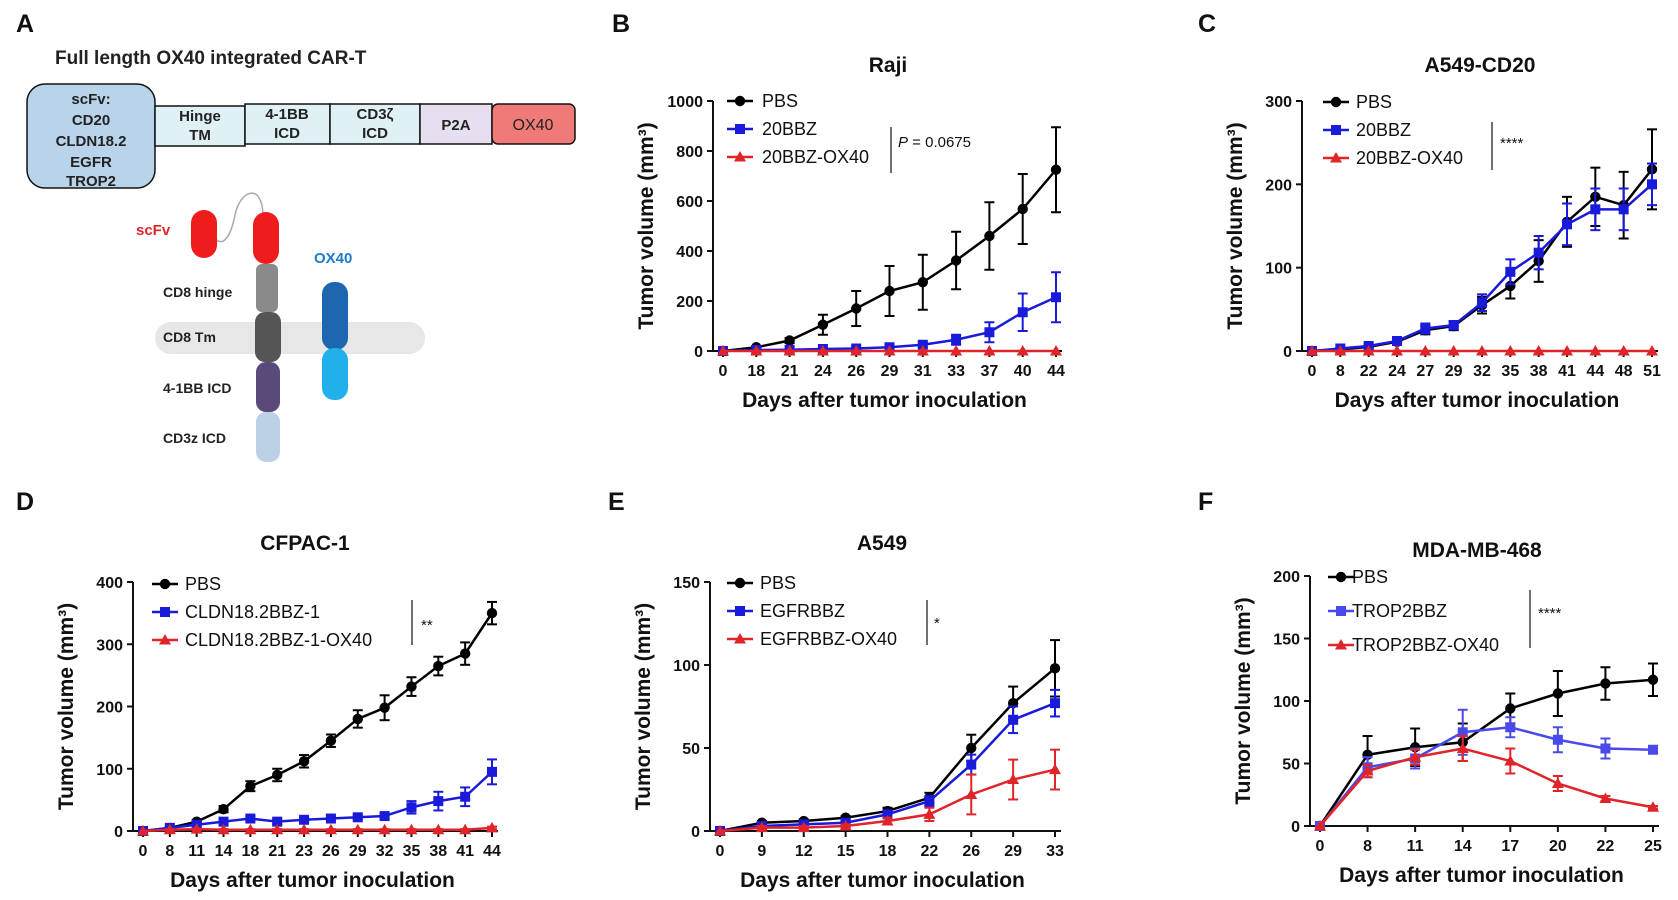 The height and width of the screenshot is (900, 1678). I want to click on legend-label: 20BBZ-OX40, so click(1409, 158).